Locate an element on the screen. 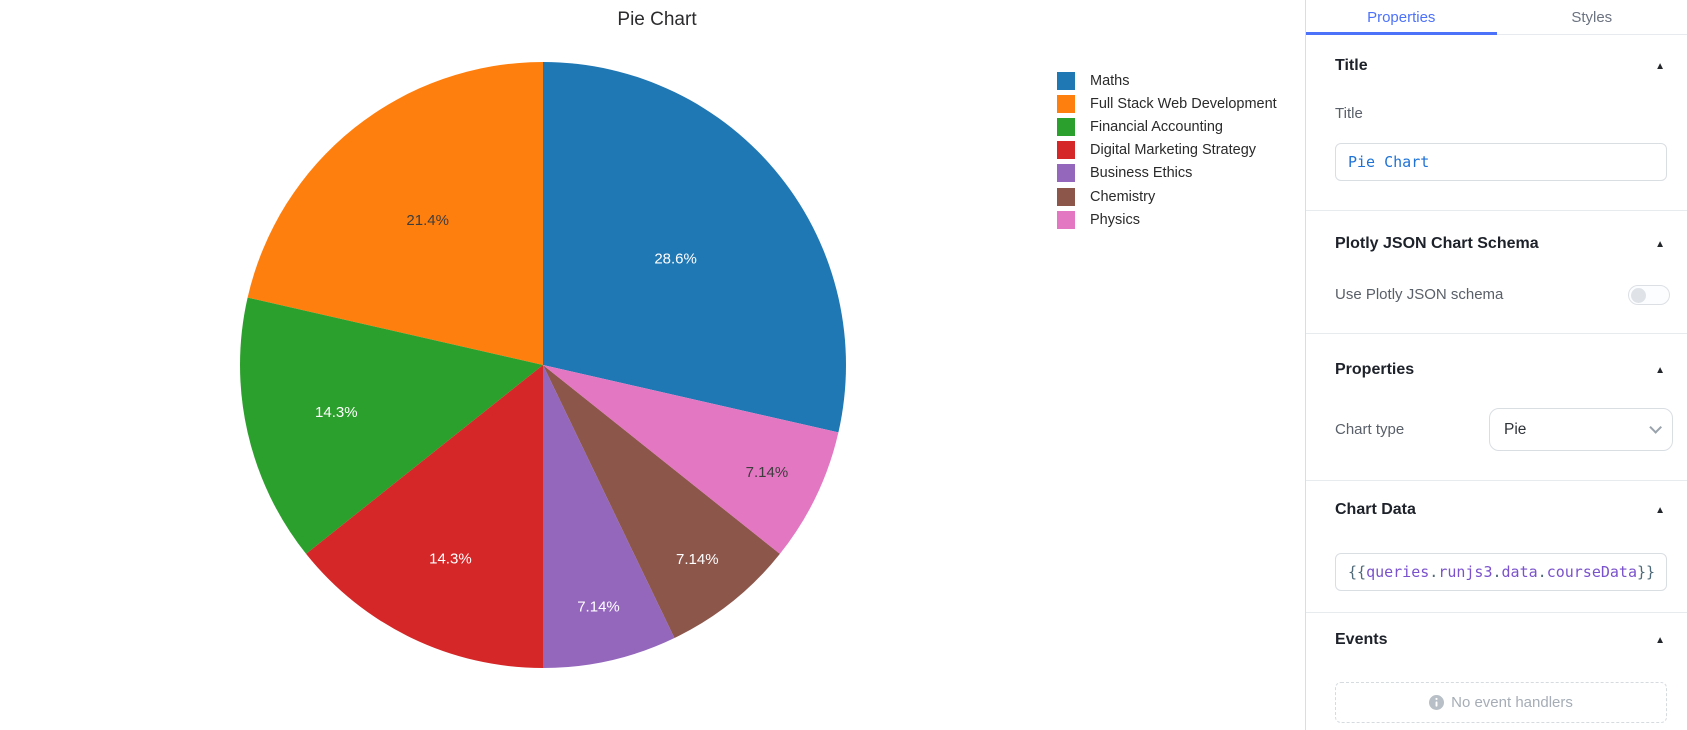 The width and height of the screenshot is (1687, 730). legend-item: Full Stack Web Development is located at coordinates (1167, 103).